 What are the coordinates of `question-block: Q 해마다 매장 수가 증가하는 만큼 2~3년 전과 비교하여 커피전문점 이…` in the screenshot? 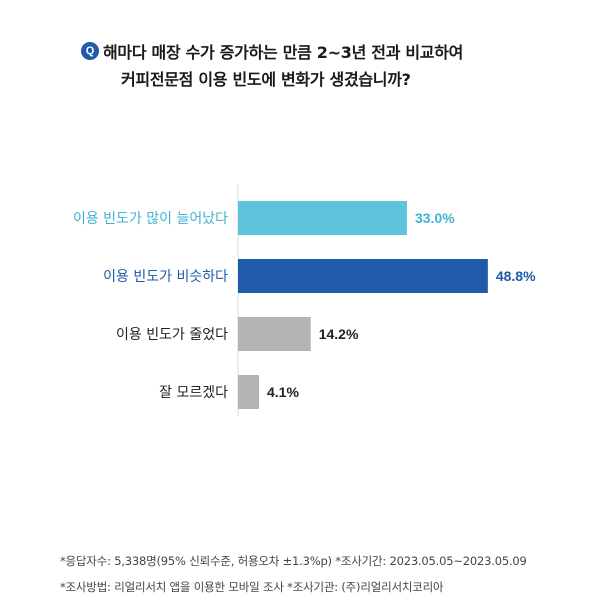 It's located at (327, 66).